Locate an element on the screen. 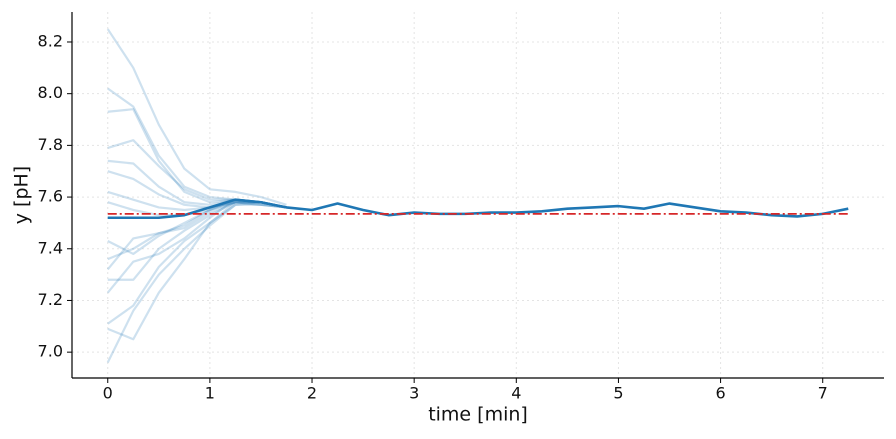 This screenshot has height=439, width=896. x-tick-label: 7 is located at coordinates (823, 393).